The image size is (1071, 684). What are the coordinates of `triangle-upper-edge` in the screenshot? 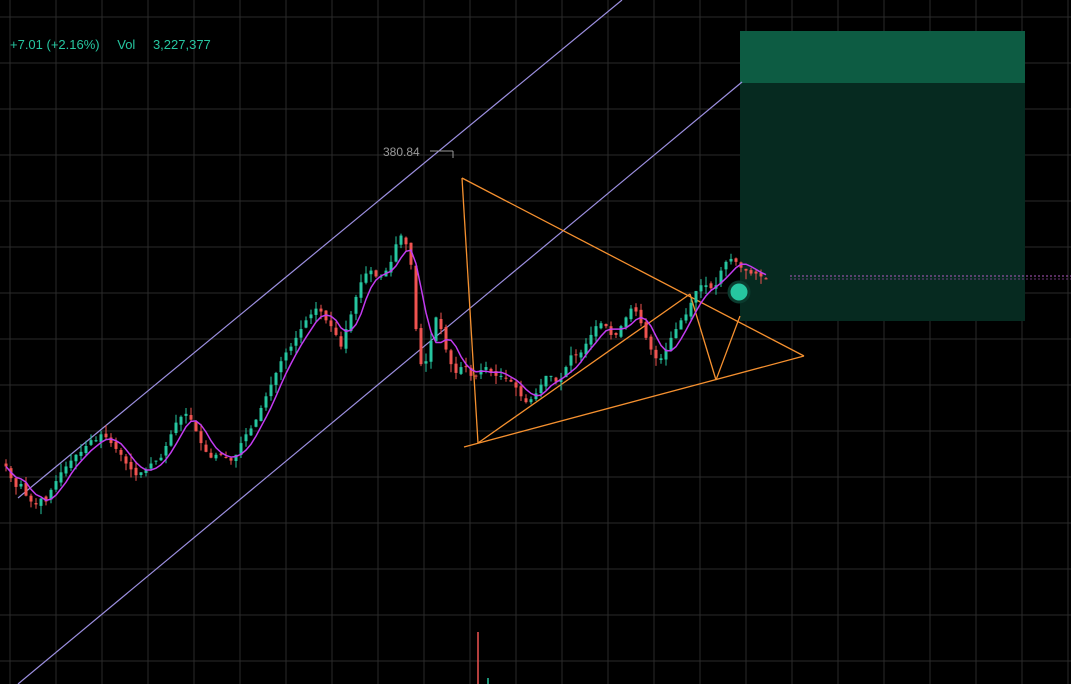 It's located at (633, 267).